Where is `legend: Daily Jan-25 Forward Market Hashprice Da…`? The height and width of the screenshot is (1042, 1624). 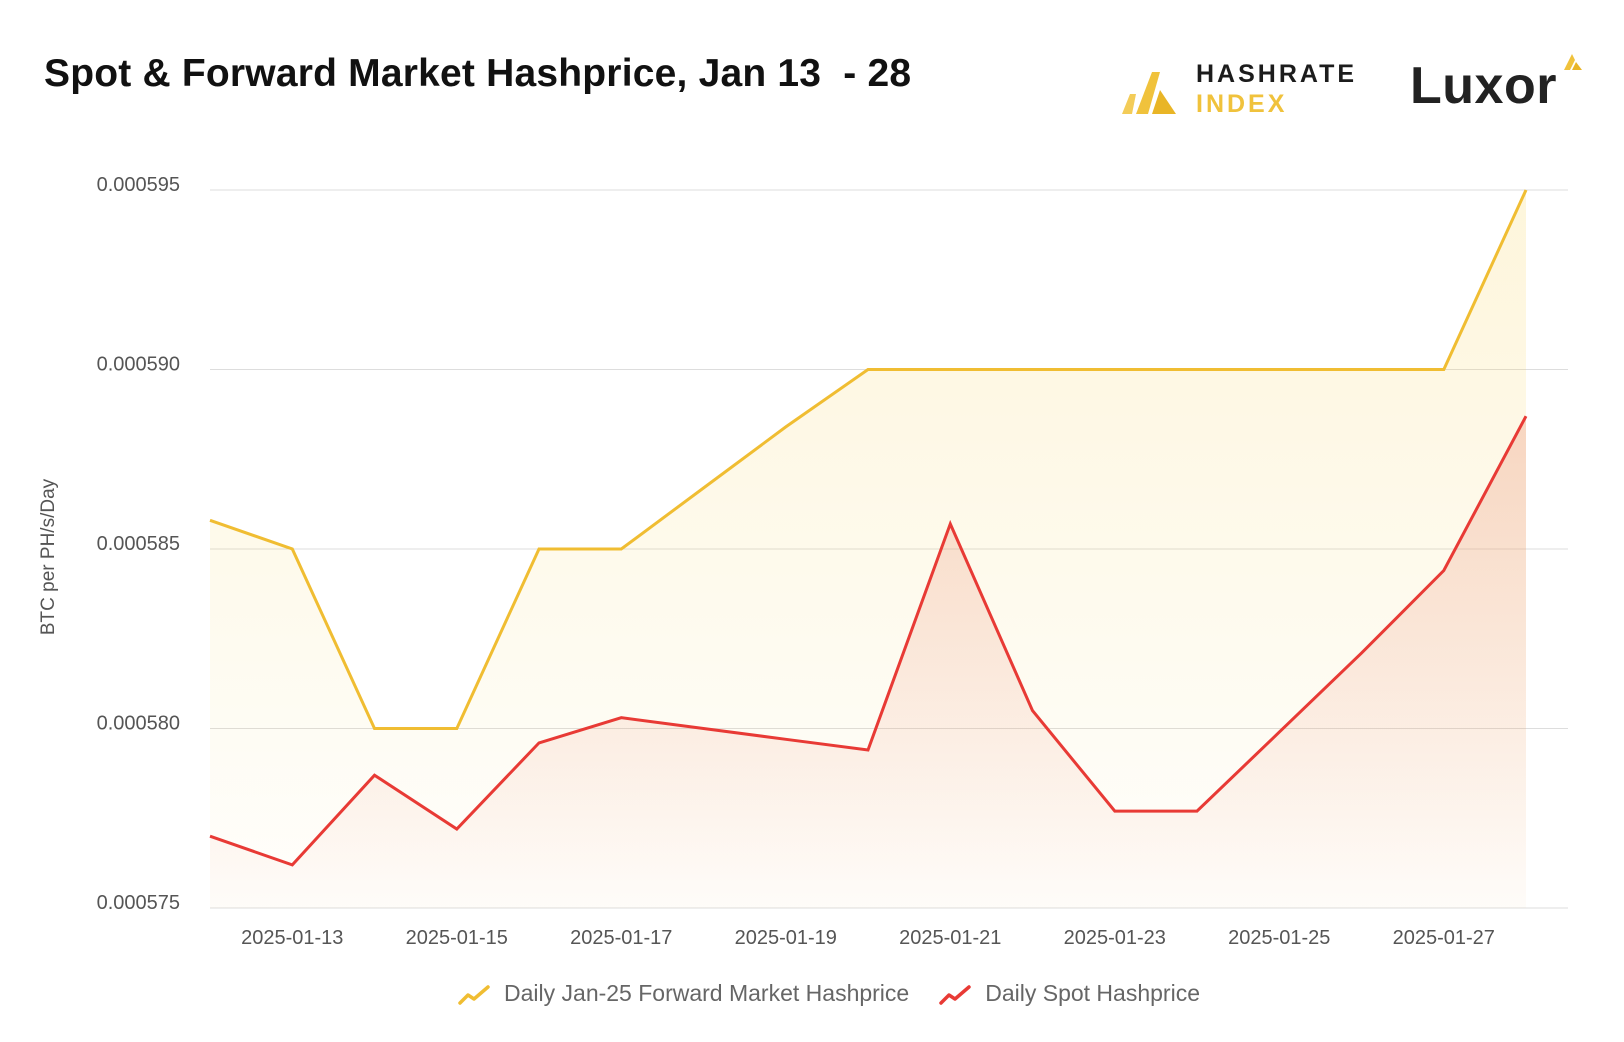
legend: Daily Jan-25 Forward Market Hashprice Da… is located at coordinates (812, 993).